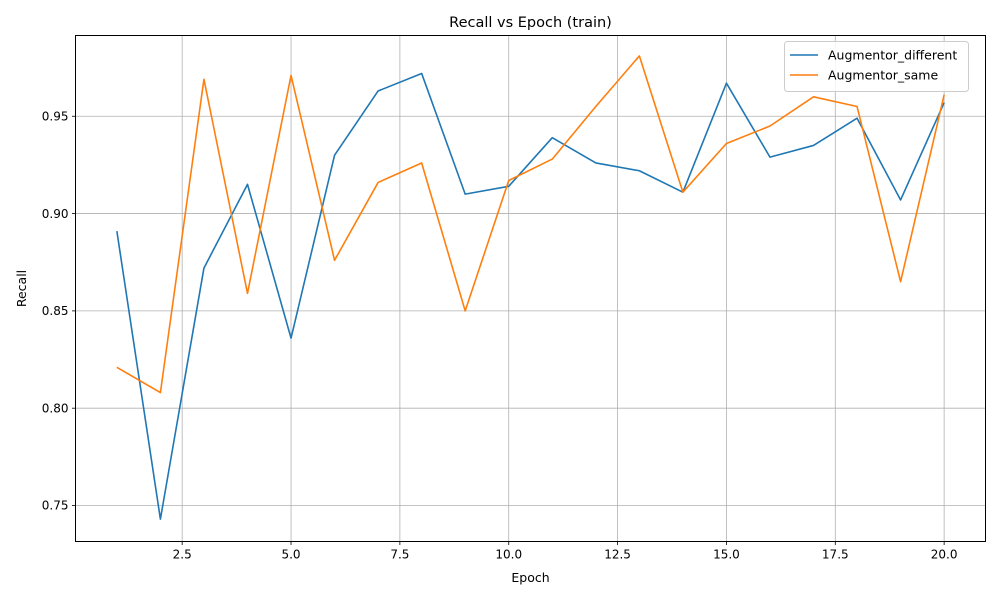  What do you see at coordinates (55, 506) in the screenshot?
I see `y-tick-label-0-75: 0.75` at bounding box center [55, 506].